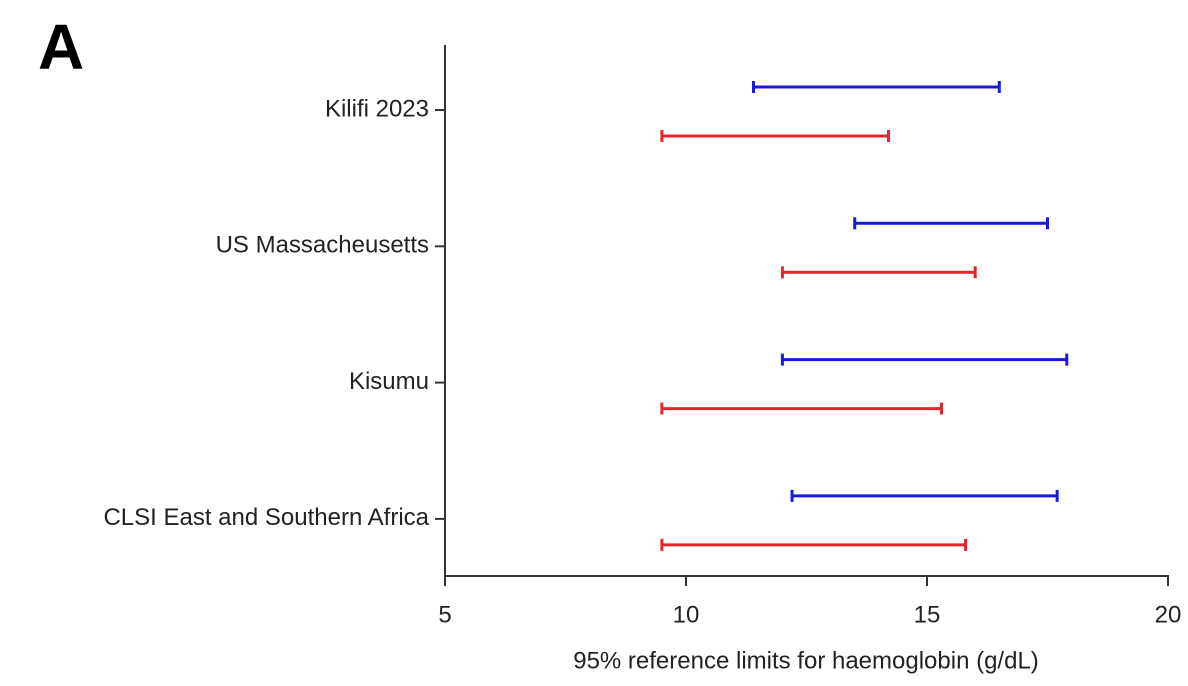  I want to click on y-tick-label: Kilifi 2023, so click(377, 108).